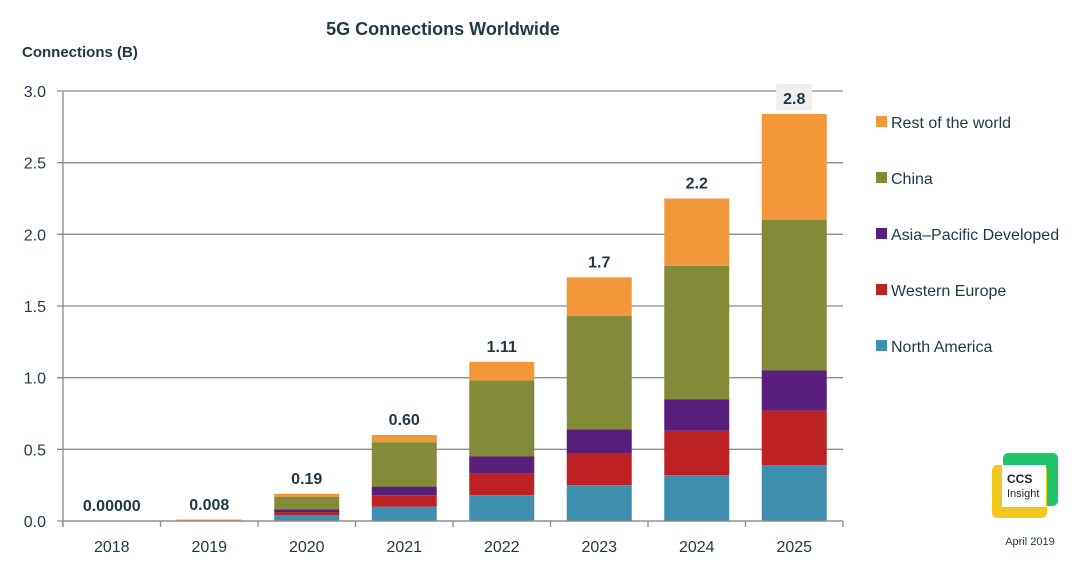 The width and height of the screenshot is (1086, 575). Describe the element at coordinates (599, 547) in the screenshot. I see `x-tick-label: 2023` at that location.